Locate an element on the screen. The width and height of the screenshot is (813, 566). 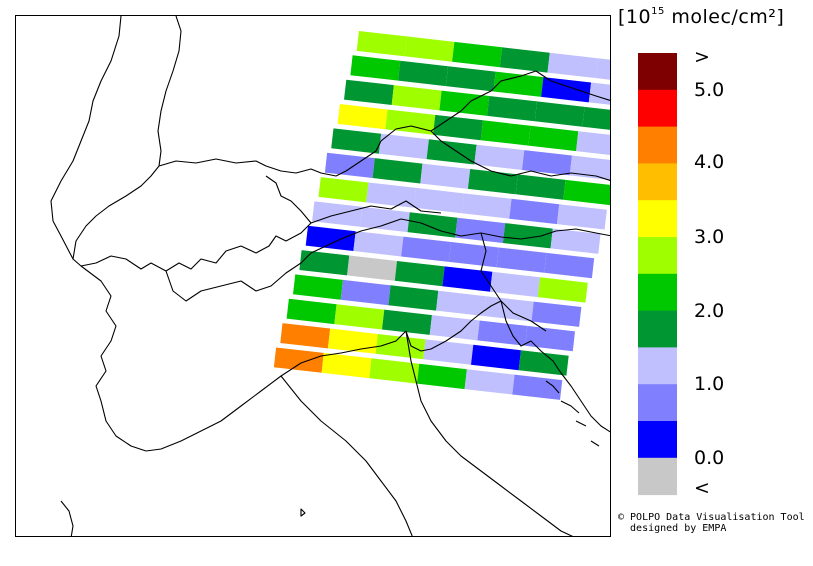
credit-line-2: designed by EMPA is located at coordinates (672, 528).